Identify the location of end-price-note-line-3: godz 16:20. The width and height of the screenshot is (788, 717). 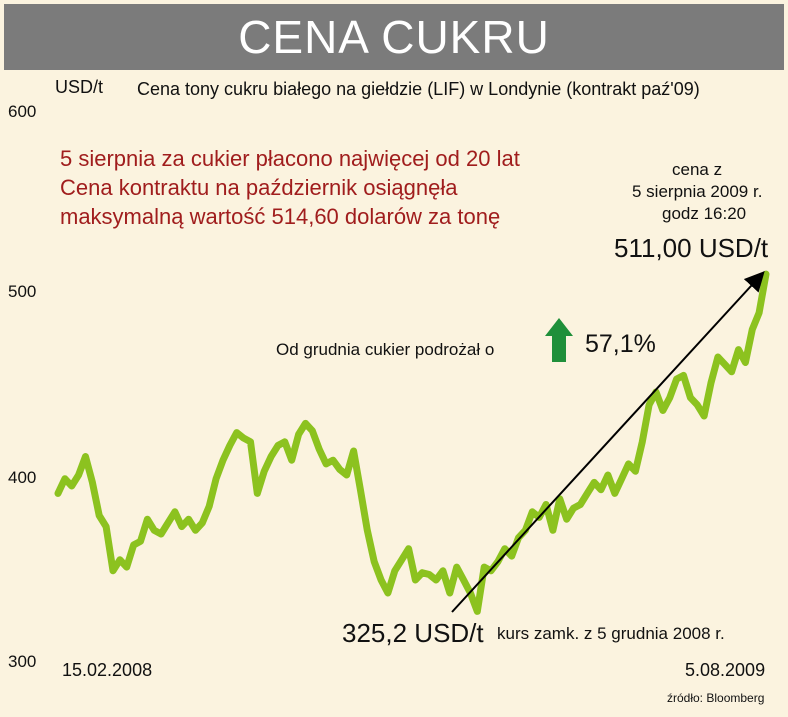
(704, 213).